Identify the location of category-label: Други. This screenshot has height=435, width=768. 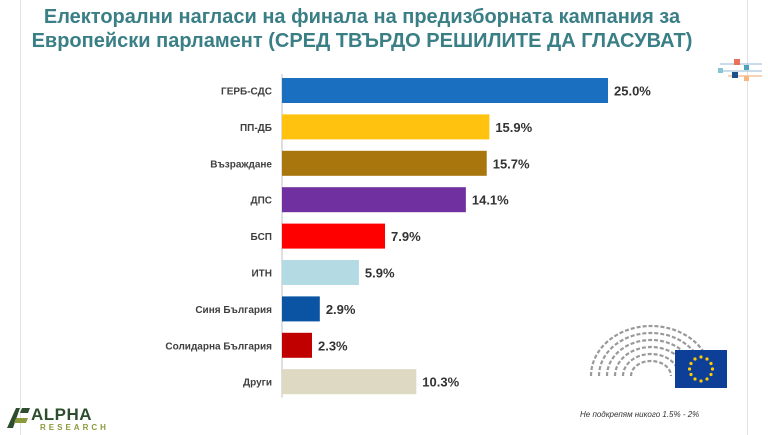
(257, 383).